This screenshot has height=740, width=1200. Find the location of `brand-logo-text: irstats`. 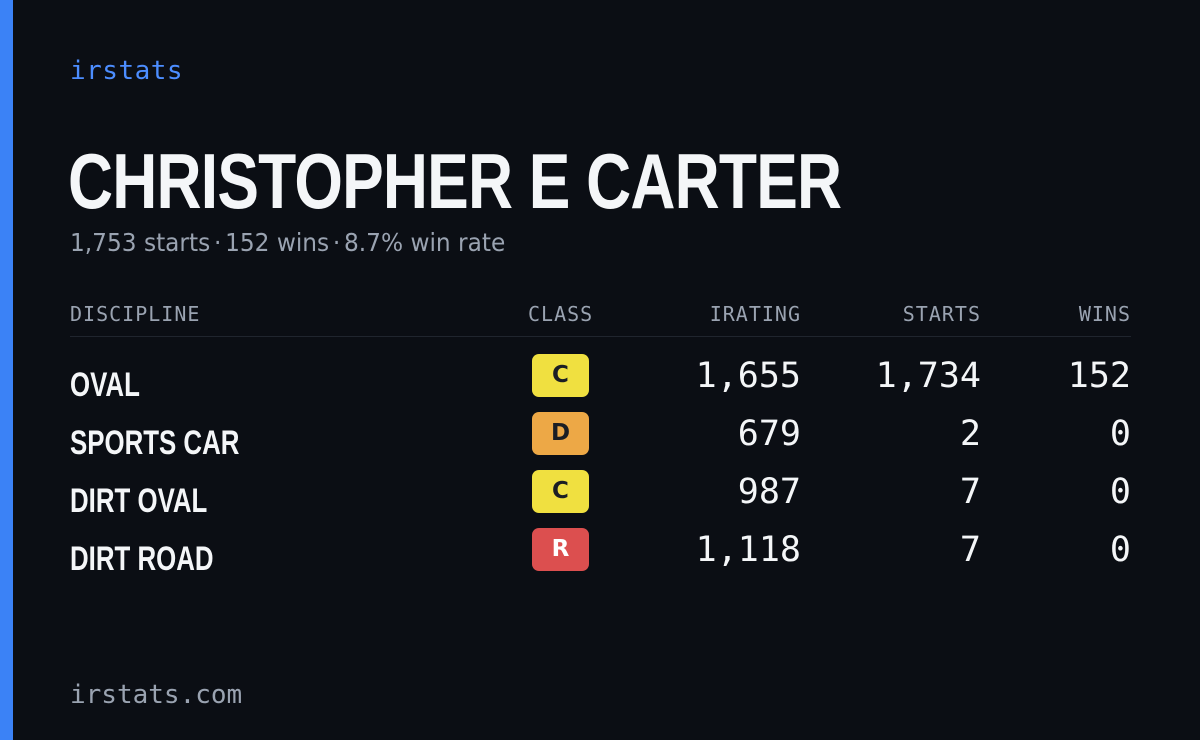

brand-logo-text: irstats is located at coordinates (127, 71).